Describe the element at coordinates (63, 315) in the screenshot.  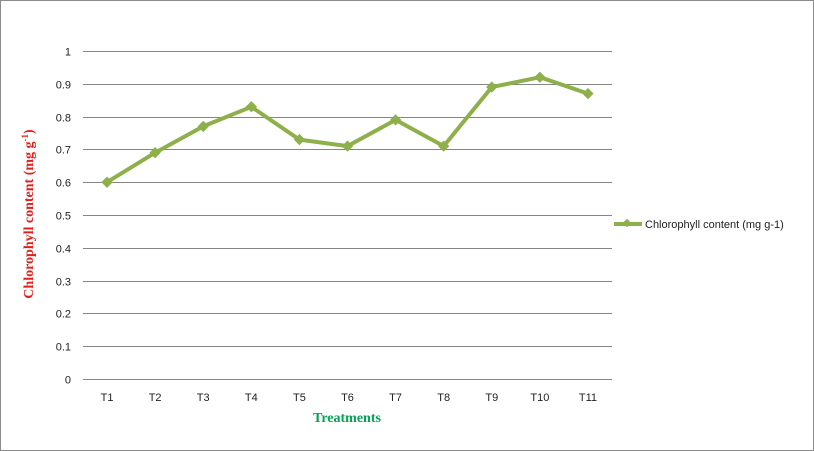
I see `y-tick-label: 0.2` at that location.